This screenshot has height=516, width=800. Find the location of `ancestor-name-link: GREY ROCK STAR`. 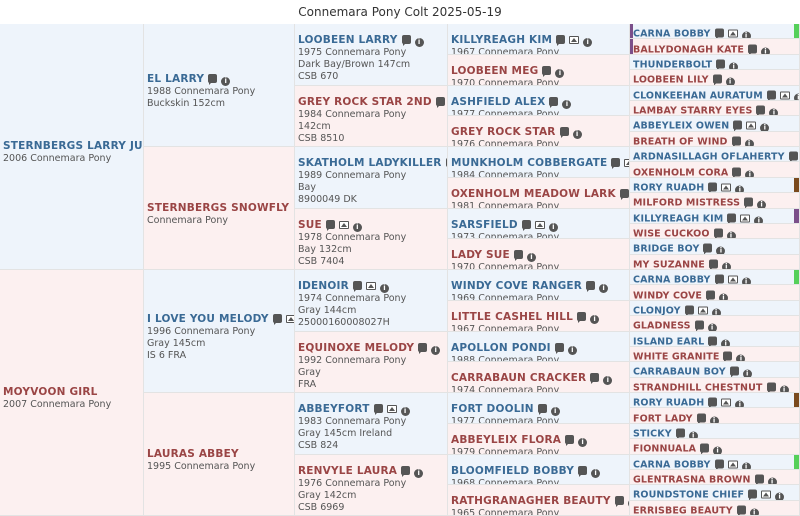

ancestor-name-link: GREY ROCK STAR is located at coordinates (503, 132).